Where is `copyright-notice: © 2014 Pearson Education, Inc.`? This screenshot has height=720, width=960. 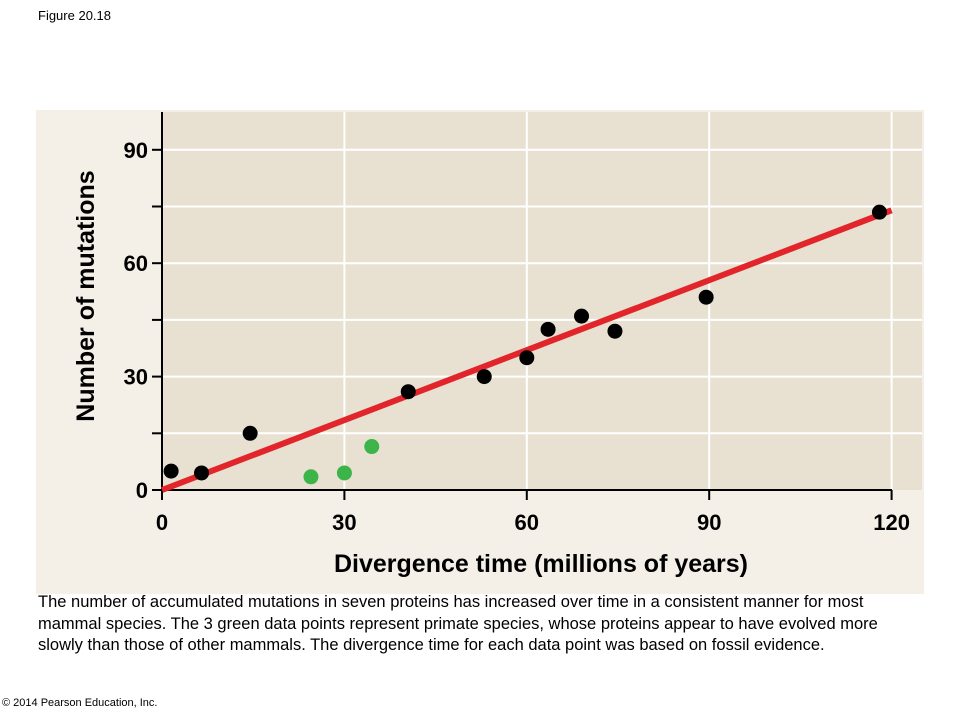
copyright-notice: © 2014 Pearson Education, Inc. is located at coordinates (80, 703).